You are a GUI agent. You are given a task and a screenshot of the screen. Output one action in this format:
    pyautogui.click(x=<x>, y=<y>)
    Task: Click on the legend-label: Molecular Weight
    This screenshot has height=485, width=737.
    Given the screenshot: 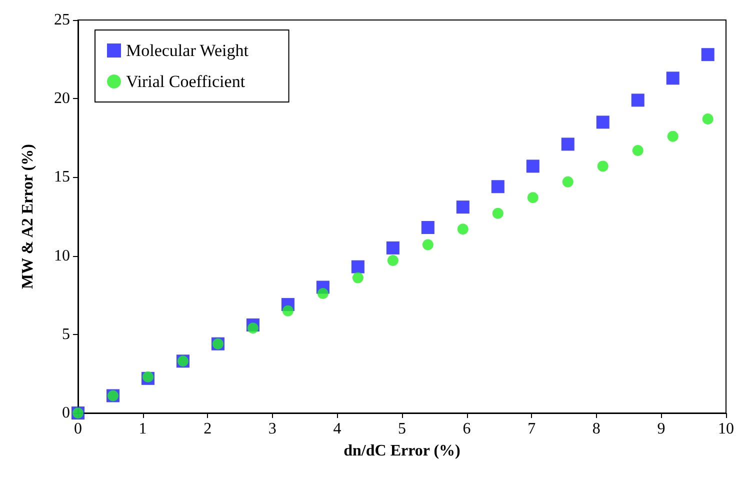 What is the action you would take?
    pyautogui.click(x=187, y=50)
    